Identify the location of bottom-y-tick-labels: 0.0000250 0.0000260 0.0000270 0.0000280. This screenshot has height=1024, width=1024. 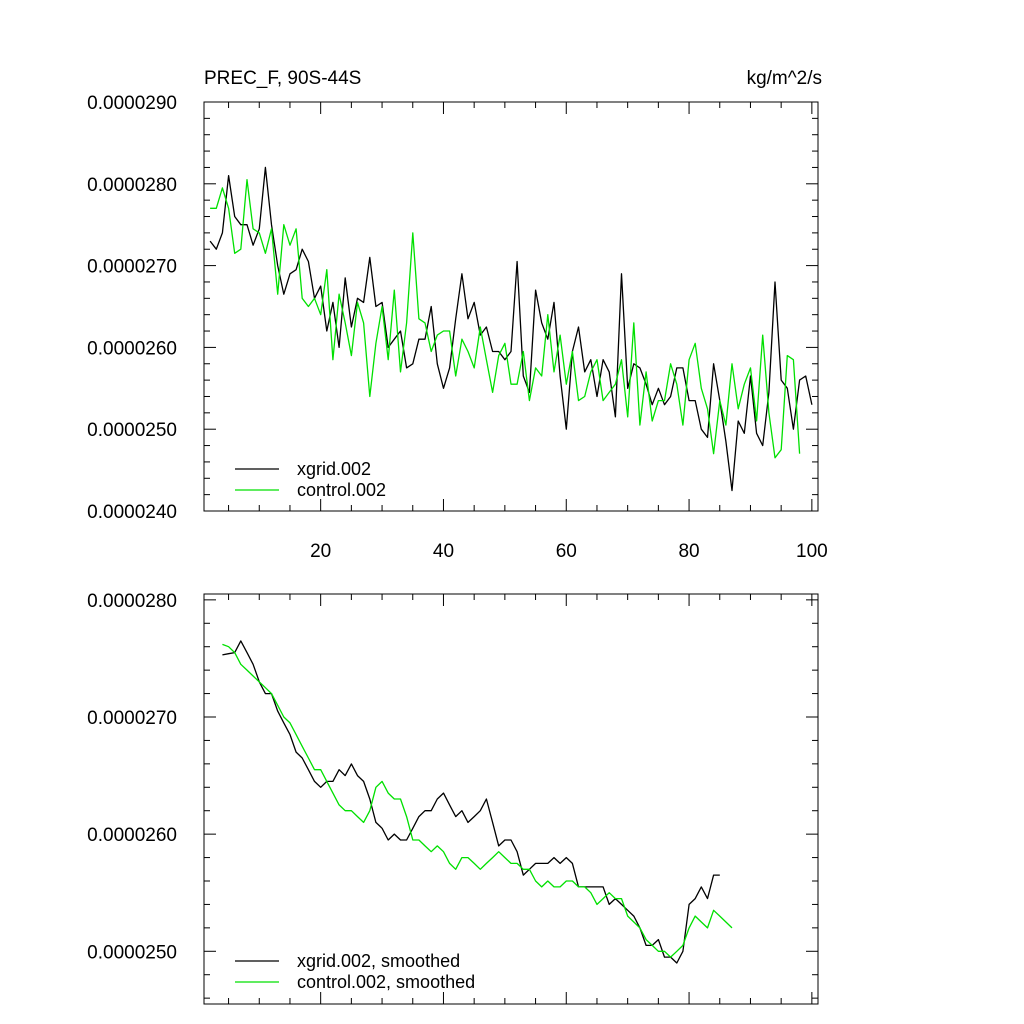
(132, 777).